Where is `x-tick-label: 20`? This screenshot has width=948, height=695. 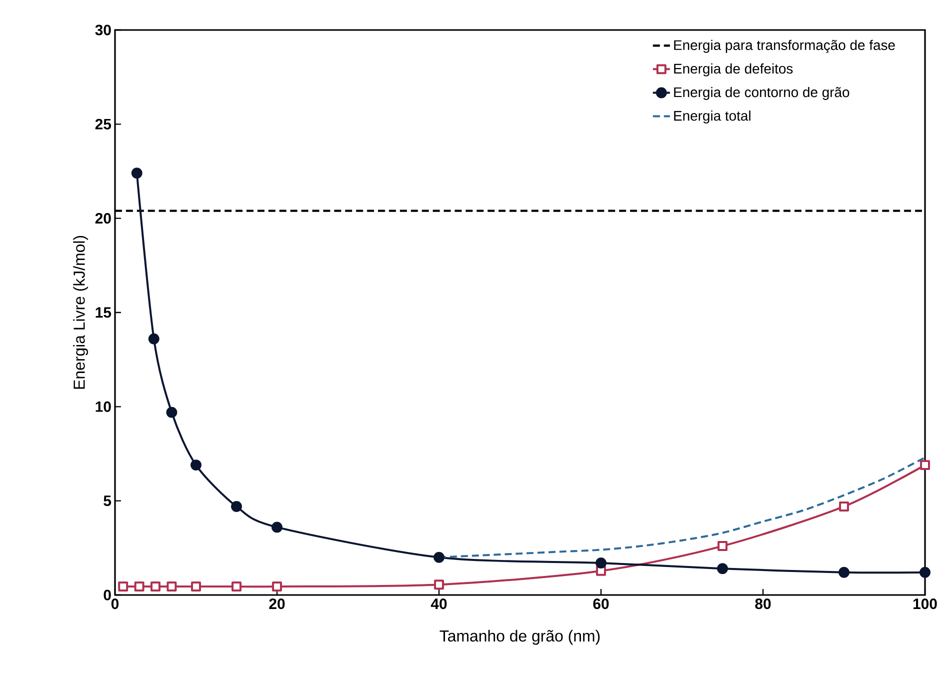
x-tick-label: 20 is located at coordinates (277, 604).